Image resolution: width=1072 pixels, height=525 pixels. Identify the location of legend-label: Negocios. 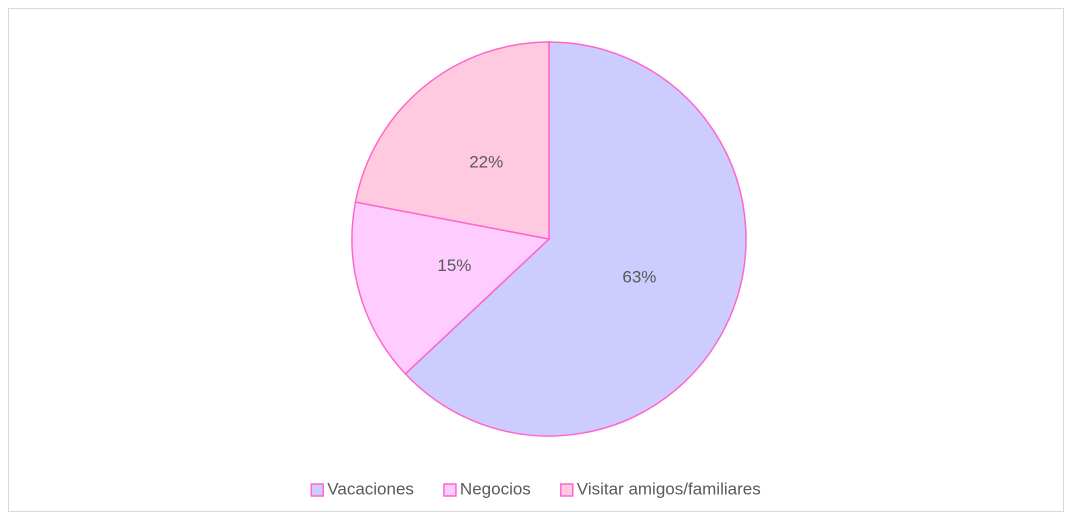
(495, 488).